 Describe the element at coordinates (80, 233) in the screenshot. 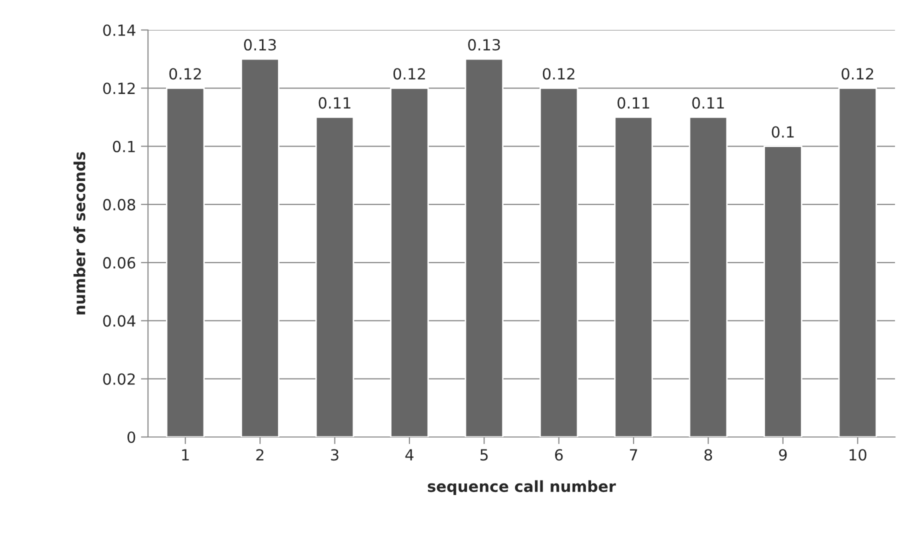

I see `y-axis-title: number of seconds` at that location.